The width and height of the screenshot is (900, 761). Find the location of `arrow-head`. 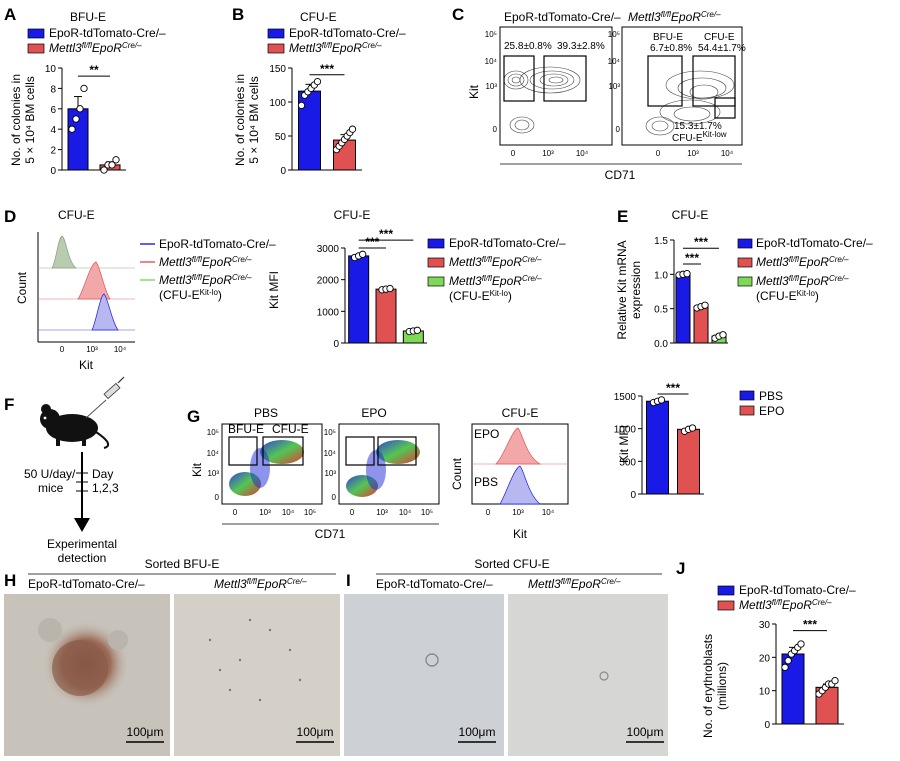

arrow-head is located at coordinates (82, 525).